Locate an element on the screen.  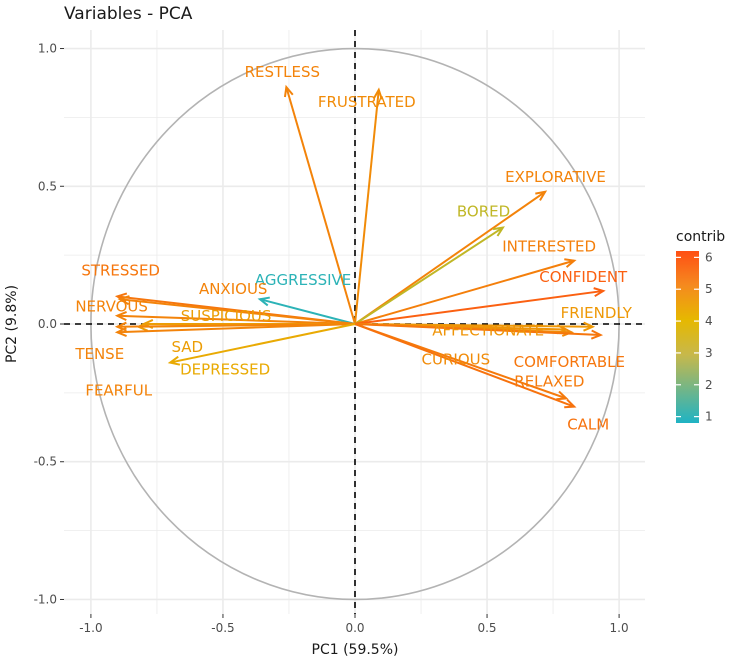
x-tick-label: 0.5 is located at coordinates (486, 628).